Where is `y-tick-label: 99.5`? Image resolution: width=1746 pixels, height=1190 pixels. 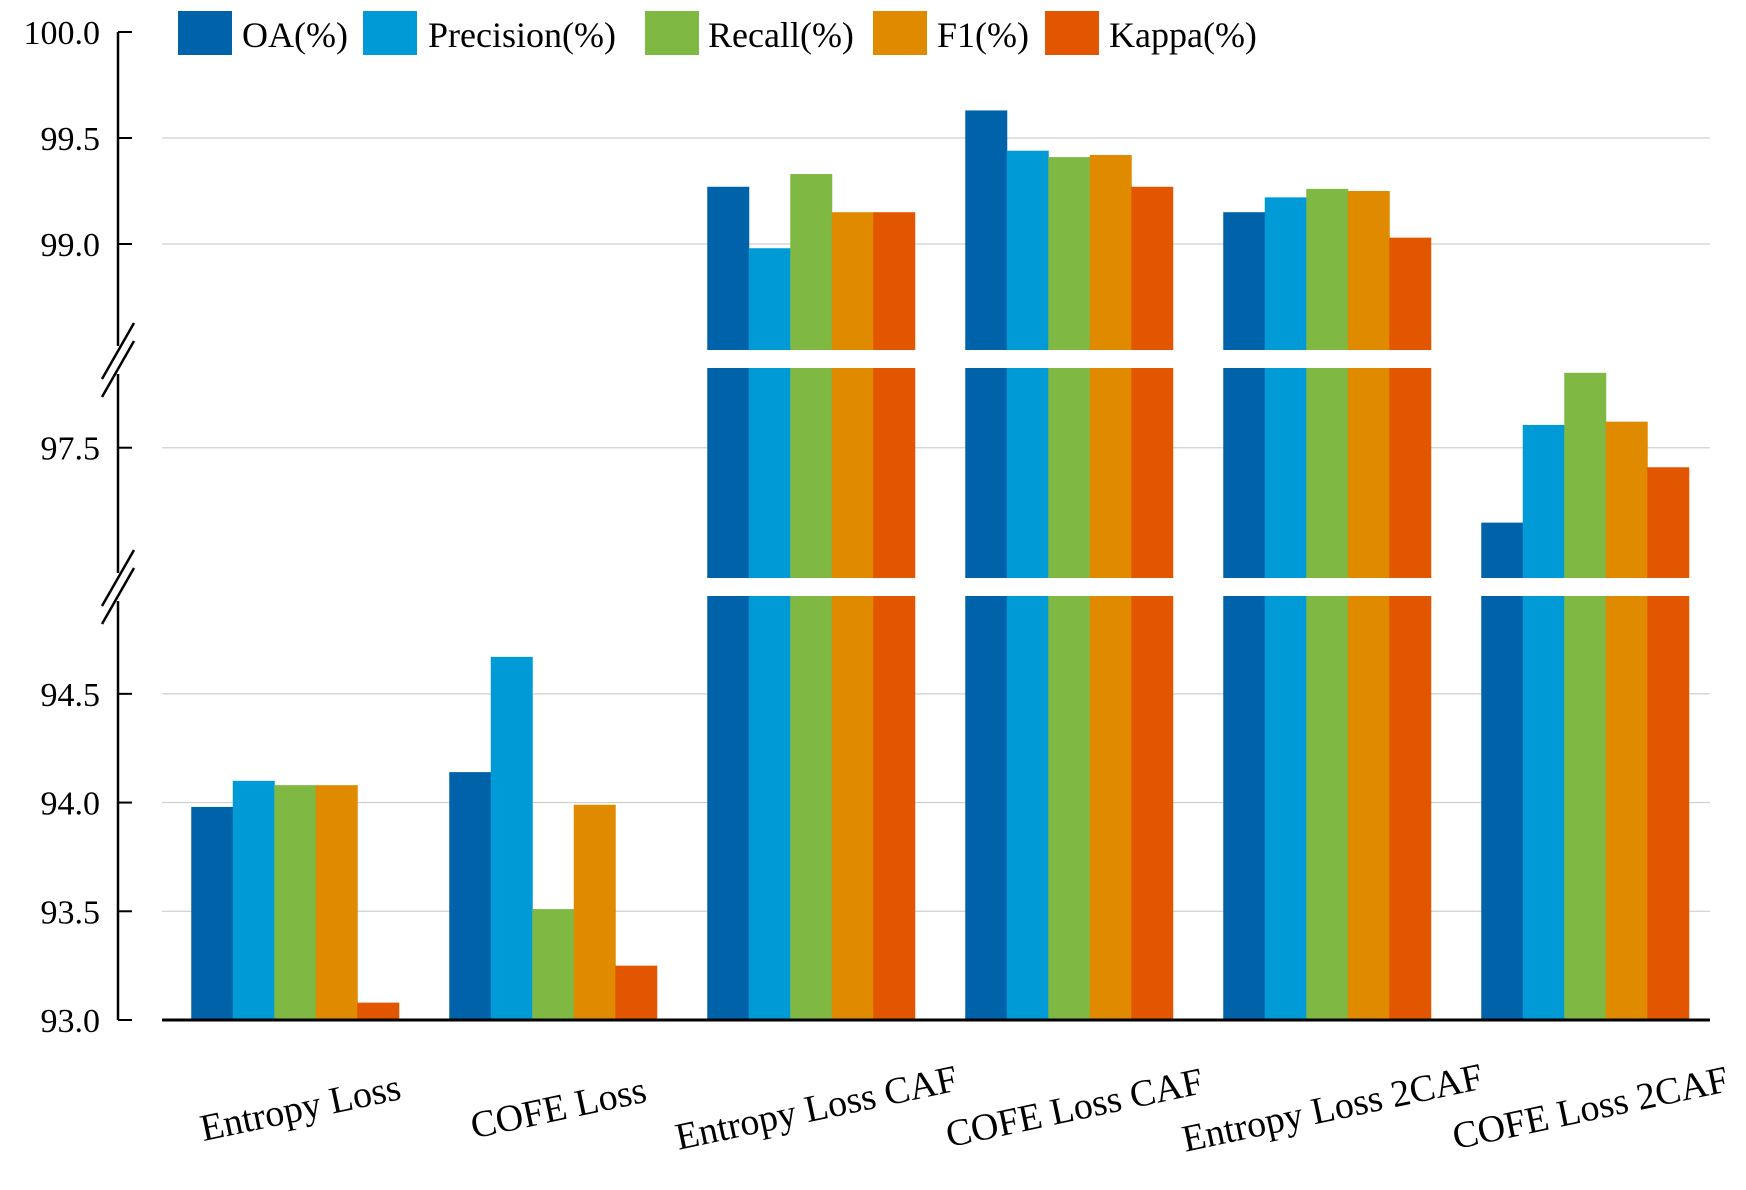
y-tick-label: 99.5 is located at coordinates (71, 139).